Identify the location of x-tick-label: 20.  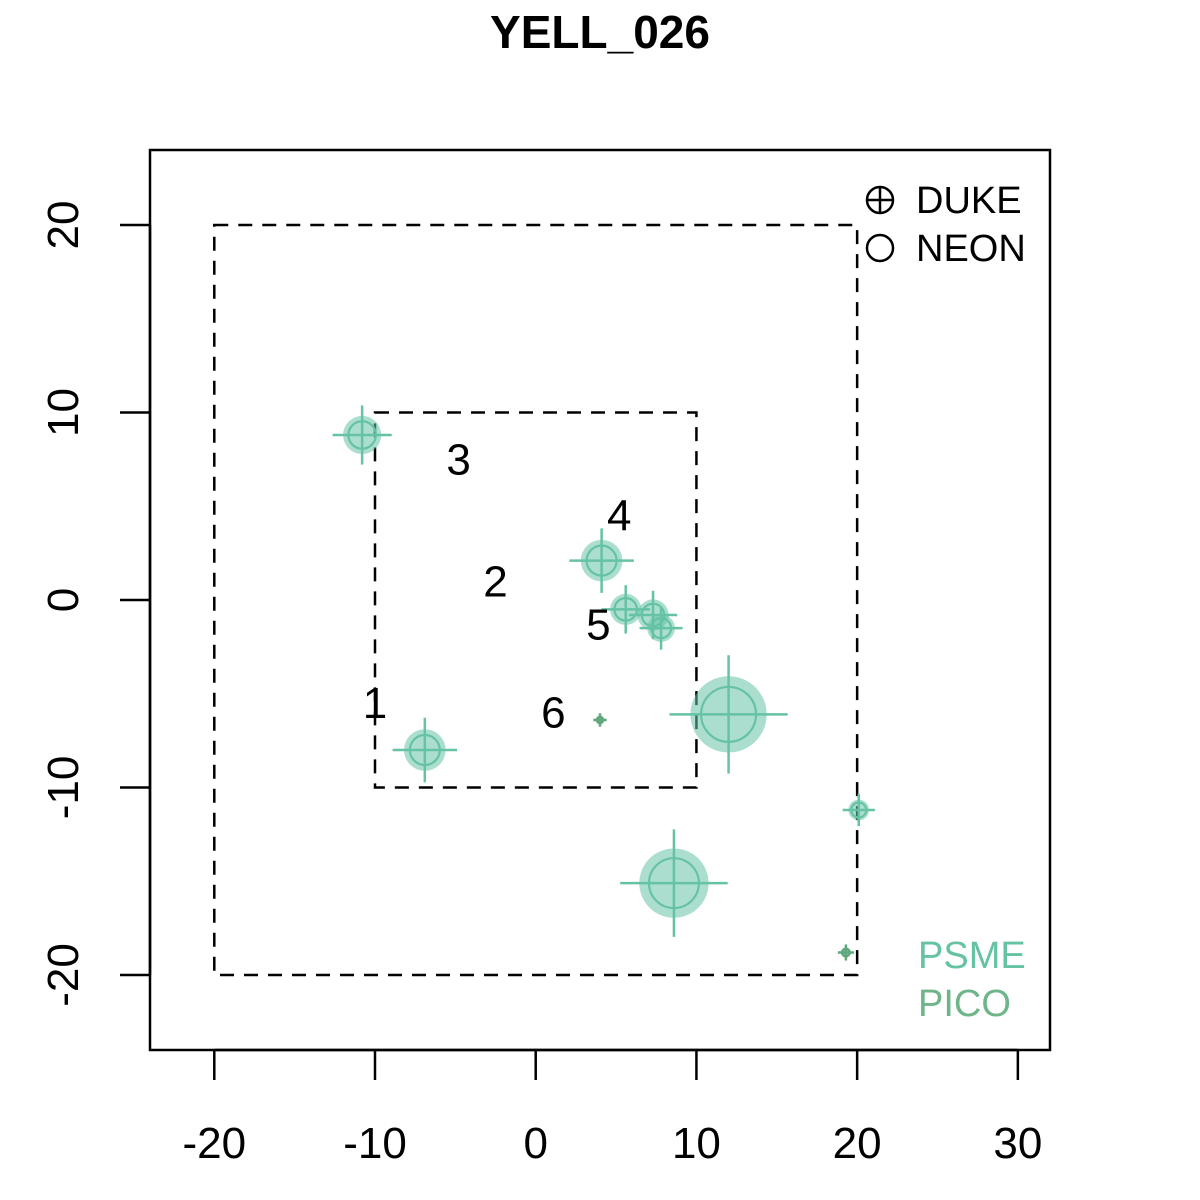
(857, 1143).